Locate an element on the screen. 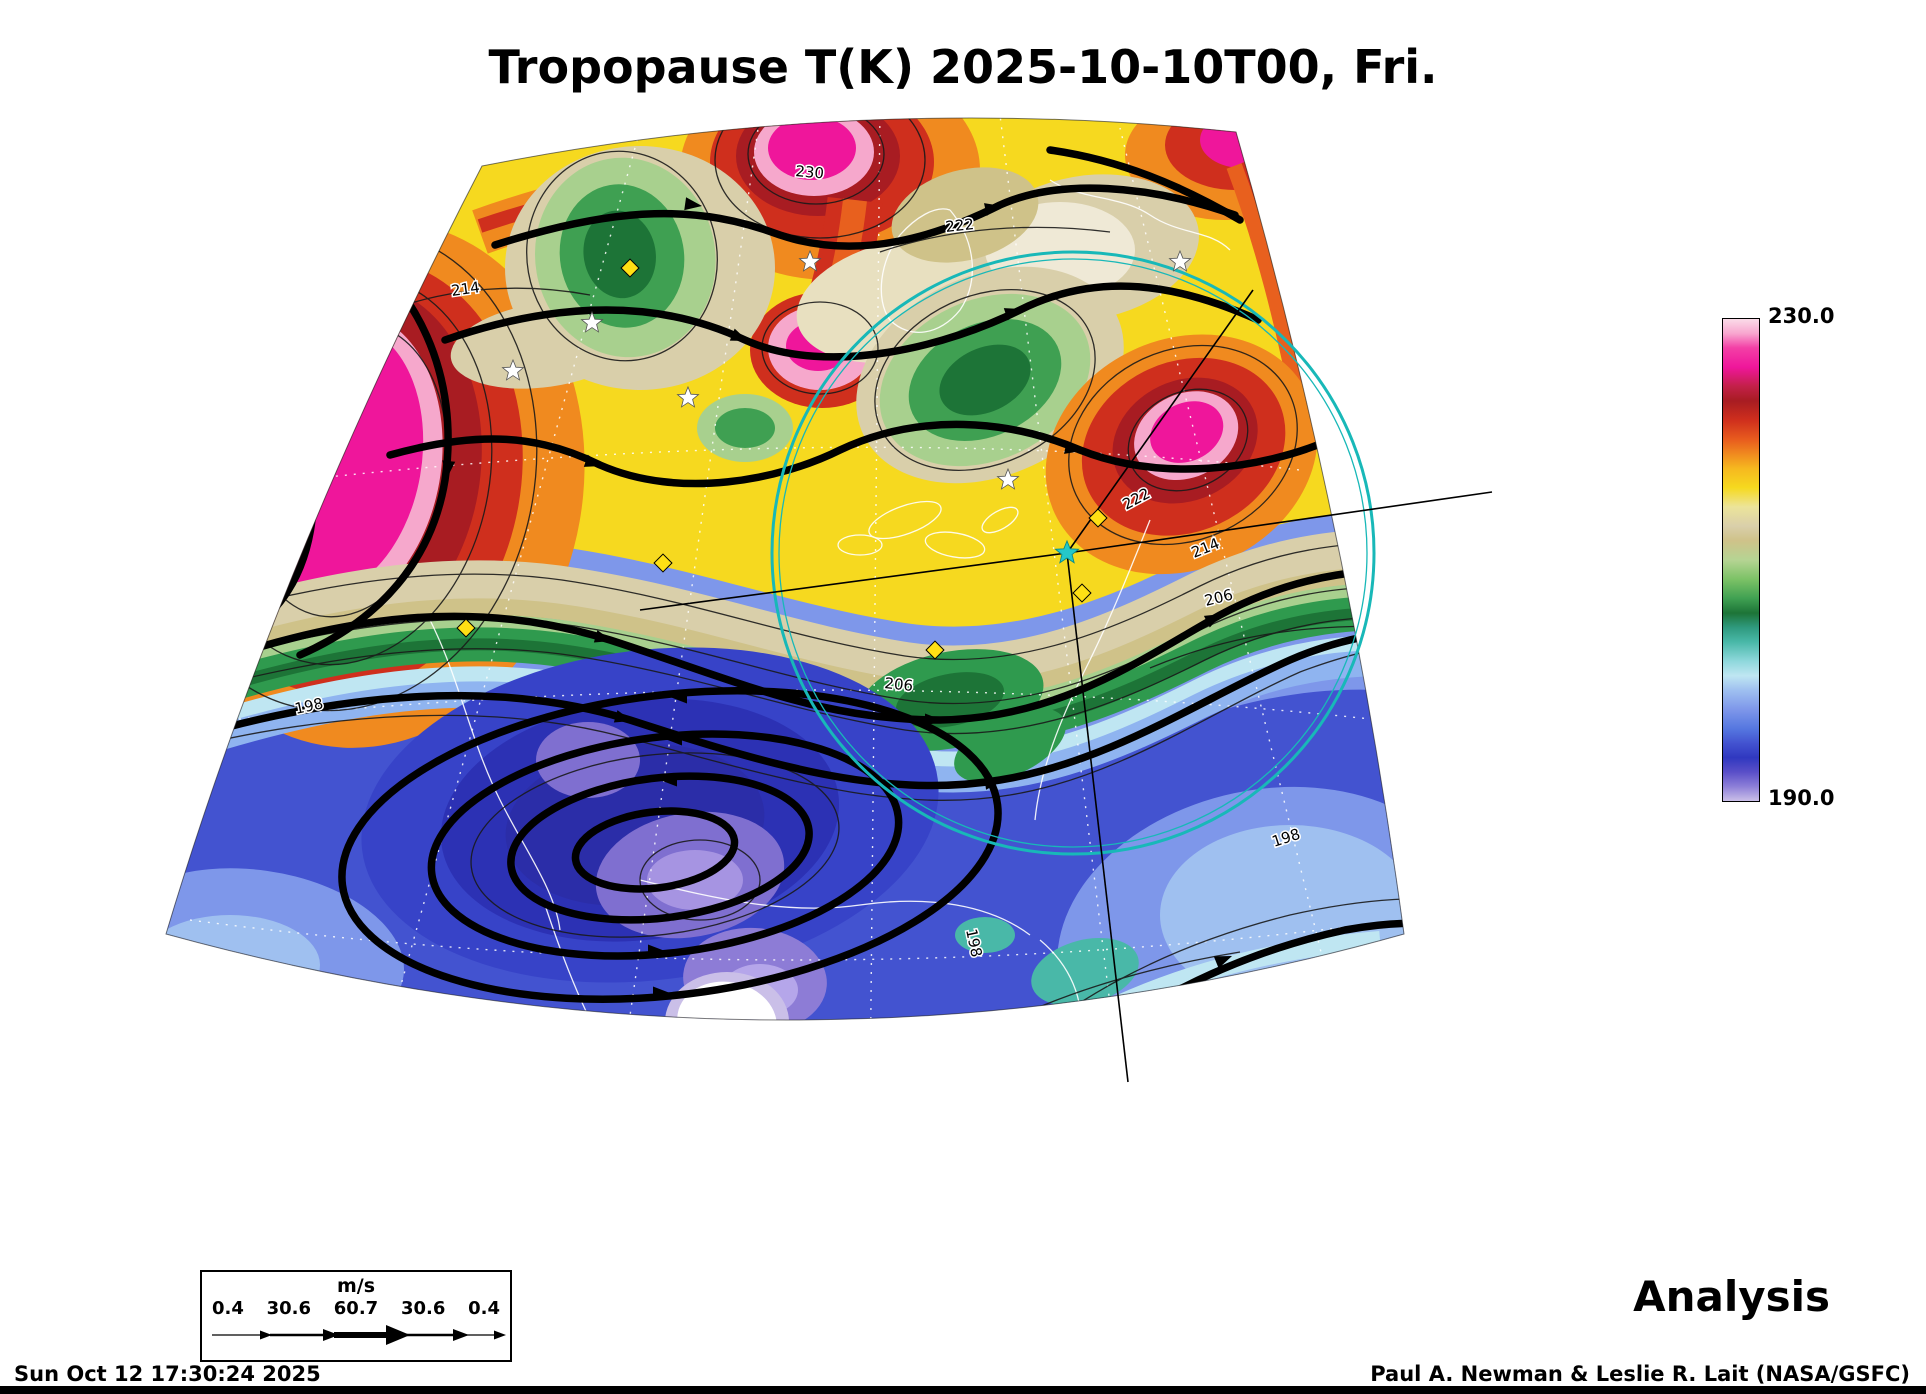 The height and width of the screenshot is (1394, 1926). wind-speed-values: 0.4 30.6 60.7 30.6 0.4 is located at coordinates (356, 1308).